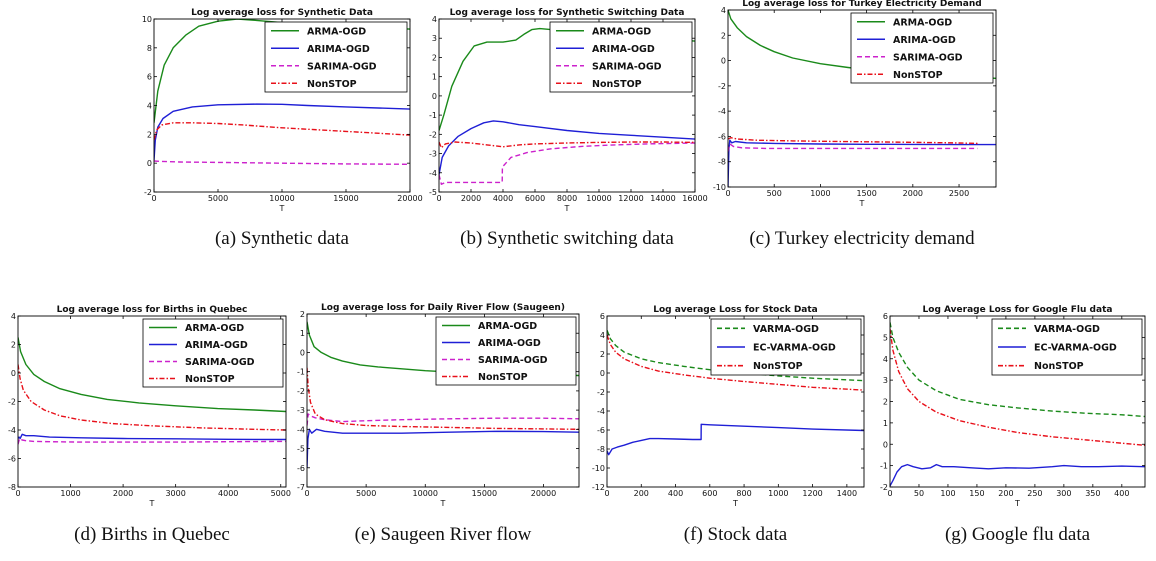  What do you see at coordinates (959, 193) in the screenshot?
I see `x-tick-label: 2500` at bounding box center [959, 193].